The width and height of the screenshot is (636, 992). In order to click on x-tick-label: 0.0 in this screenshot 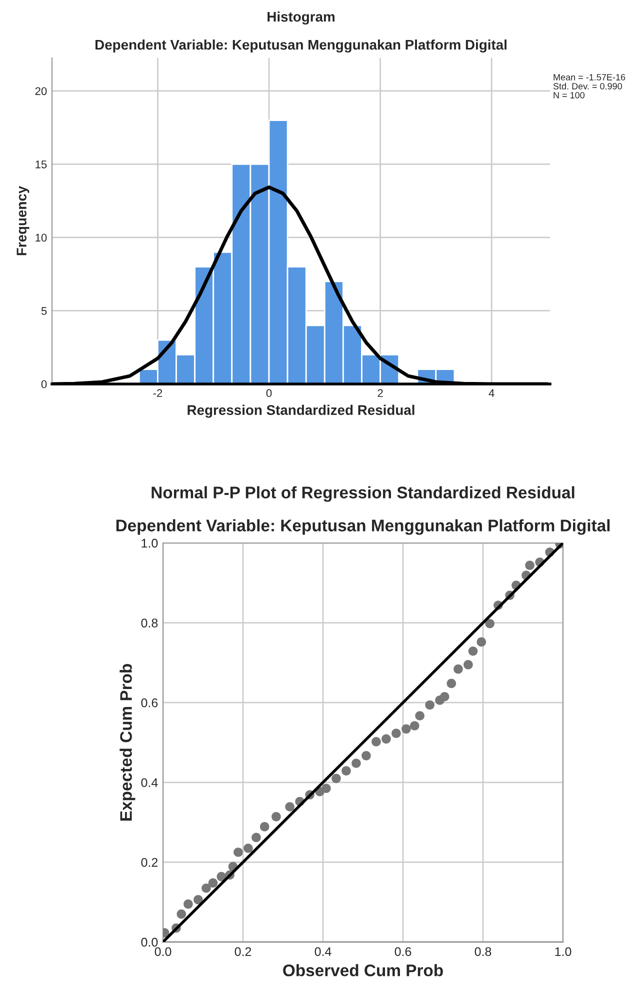, I will do `click(163, 951)`.